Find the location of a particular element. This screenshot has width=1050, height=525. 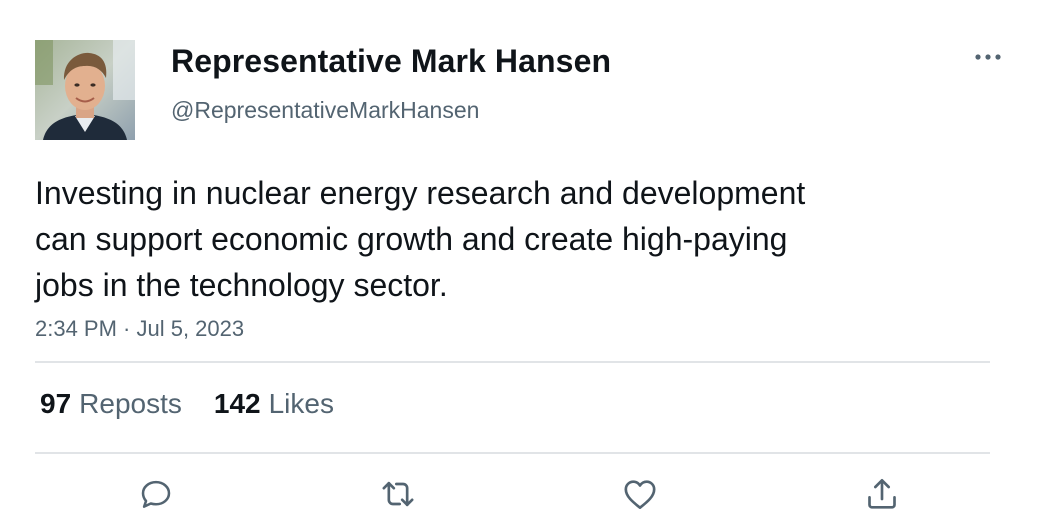

reply-button is located at coordinates (156, 494).